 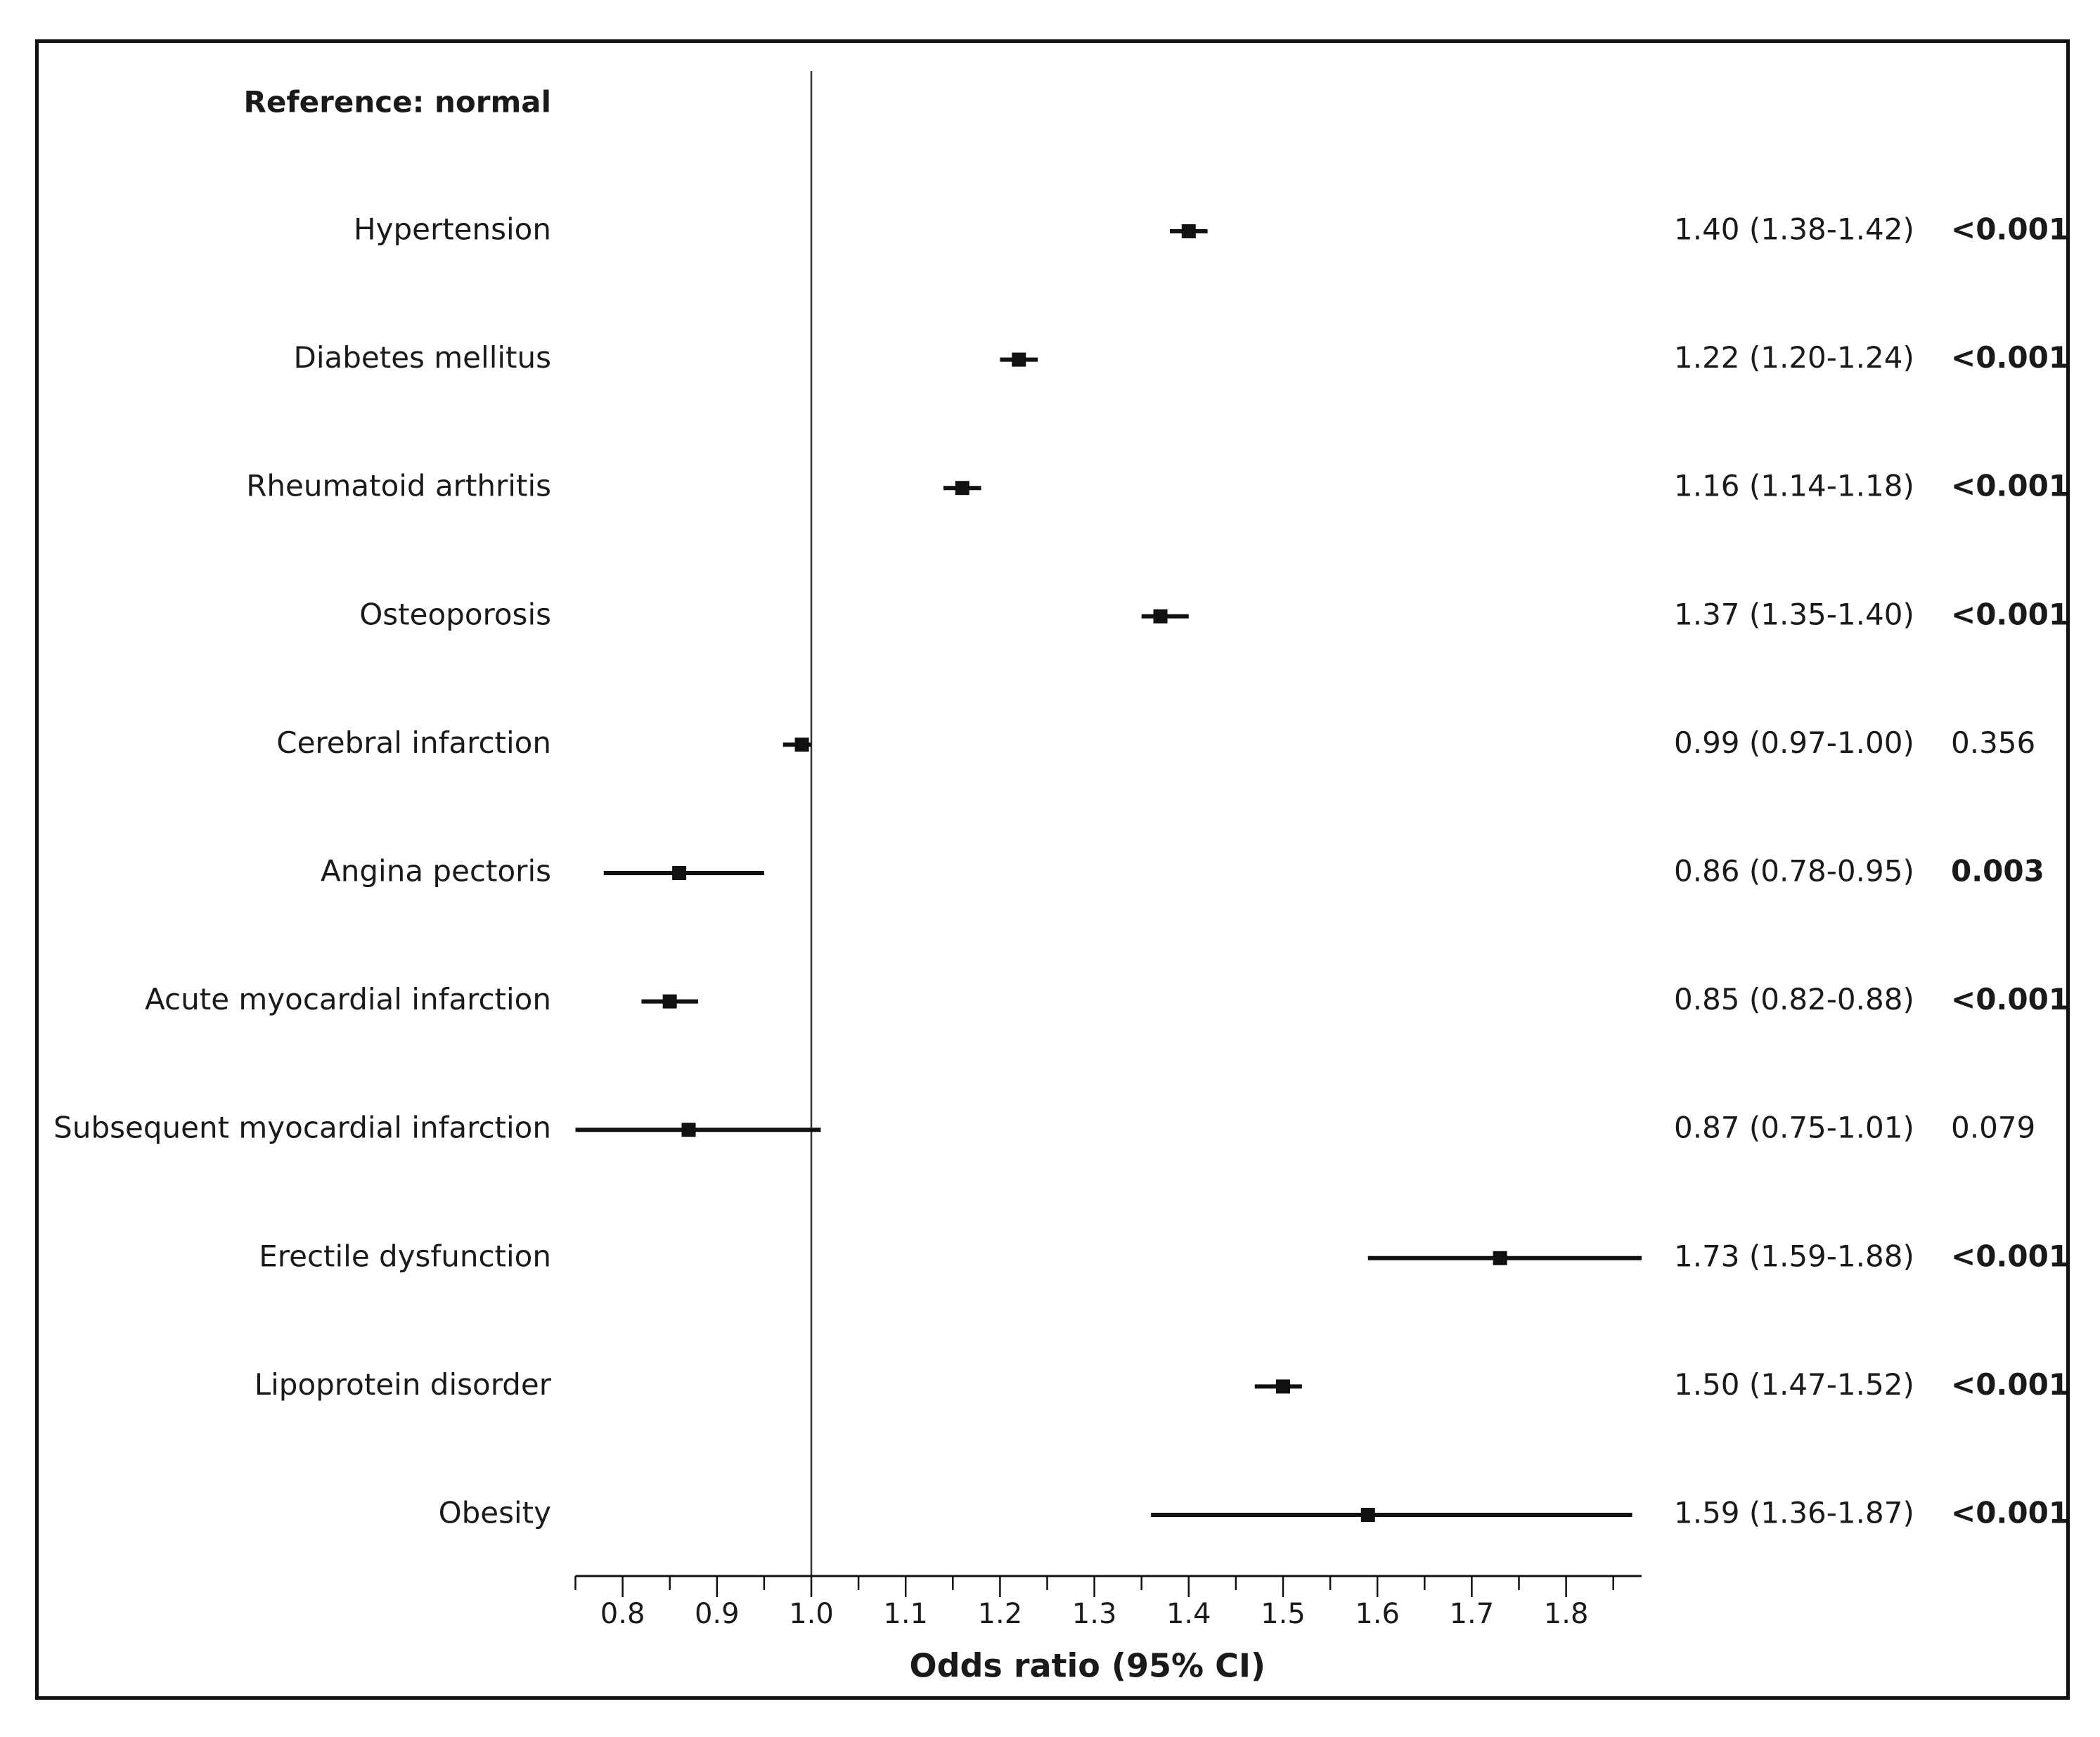 I want to click on p-value-text: 0.356, so click(x=1993, y=742).